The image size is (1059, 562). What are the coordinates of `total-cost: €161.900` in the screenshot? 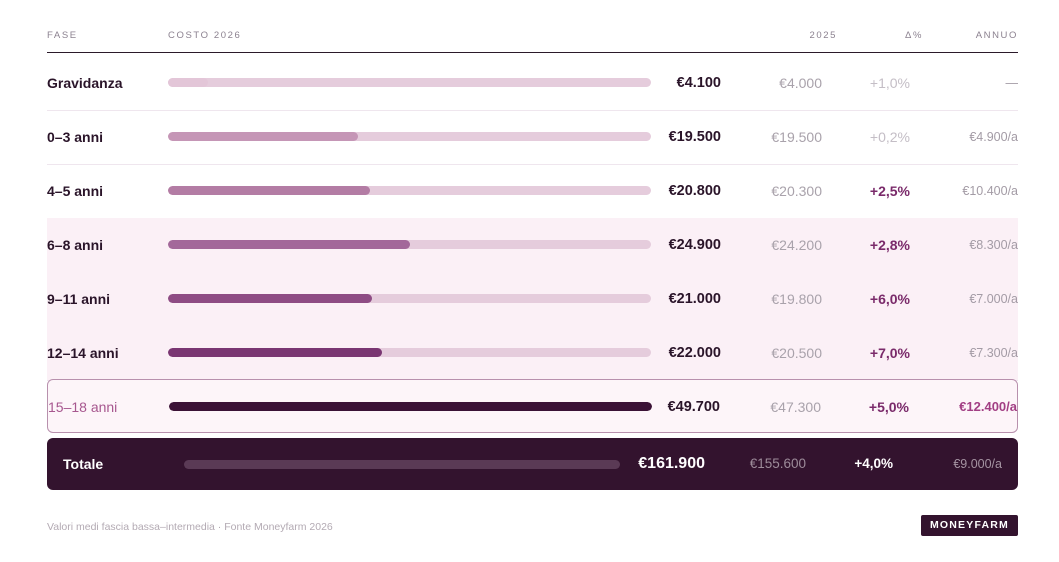 It's located at (671, 463).